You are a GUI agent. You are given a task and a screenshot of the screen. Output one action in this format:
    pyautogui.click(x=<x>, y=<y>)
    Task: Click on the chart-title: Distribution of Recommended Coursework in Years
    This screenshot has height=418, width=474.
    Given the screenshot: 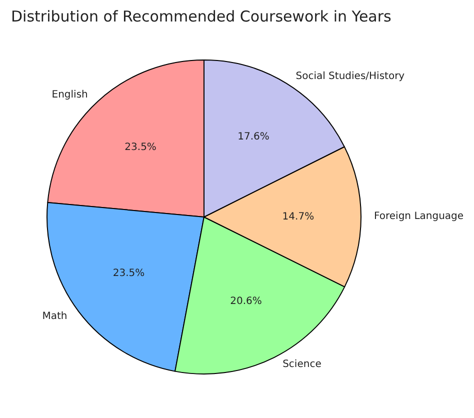 What is the action you would take?
    pyautogui.click(x=201, y=17)
    